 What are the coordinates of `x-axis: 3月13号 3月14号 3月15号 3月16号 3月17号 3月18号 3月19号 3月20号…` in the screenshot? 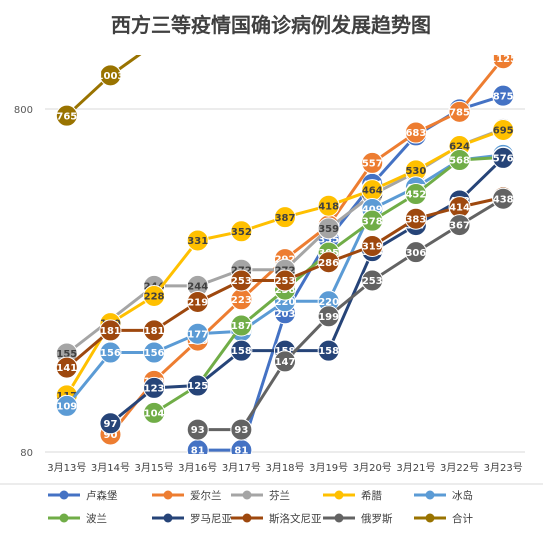 It's located at (284, 468).